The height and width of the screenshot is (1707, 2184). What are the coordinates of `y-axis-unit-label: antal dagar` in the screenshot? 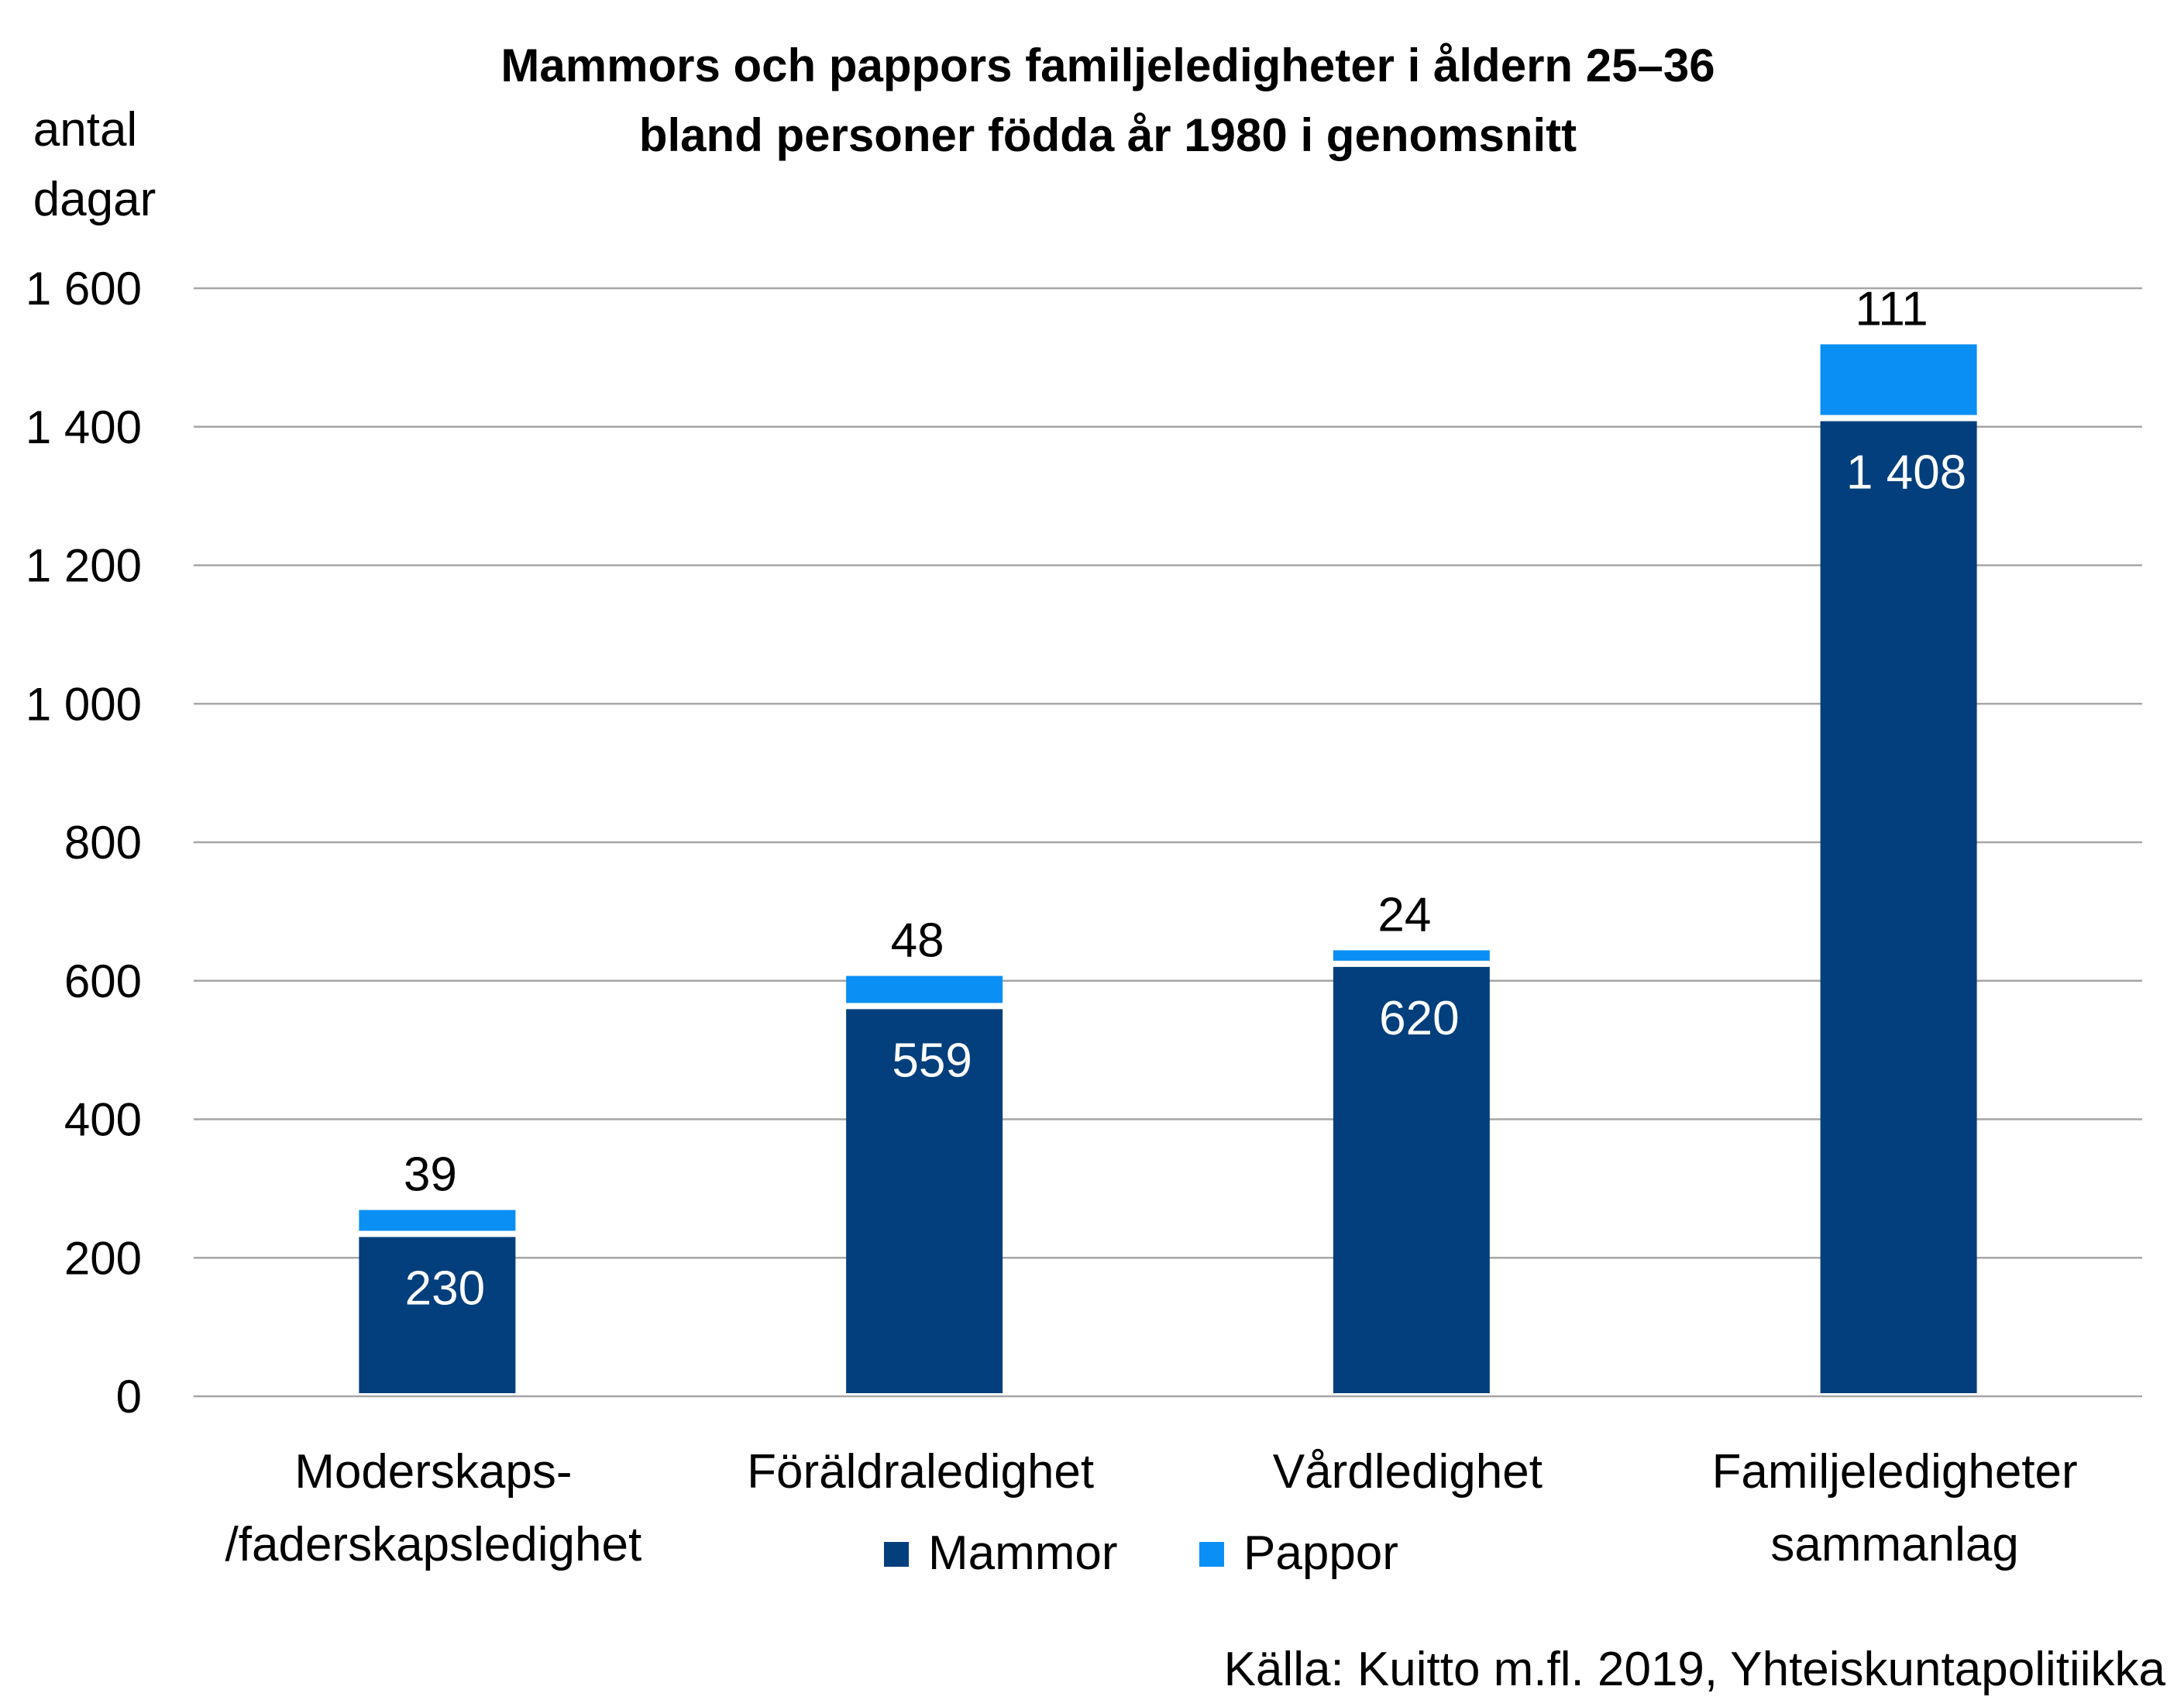 It's located at (95, 164).